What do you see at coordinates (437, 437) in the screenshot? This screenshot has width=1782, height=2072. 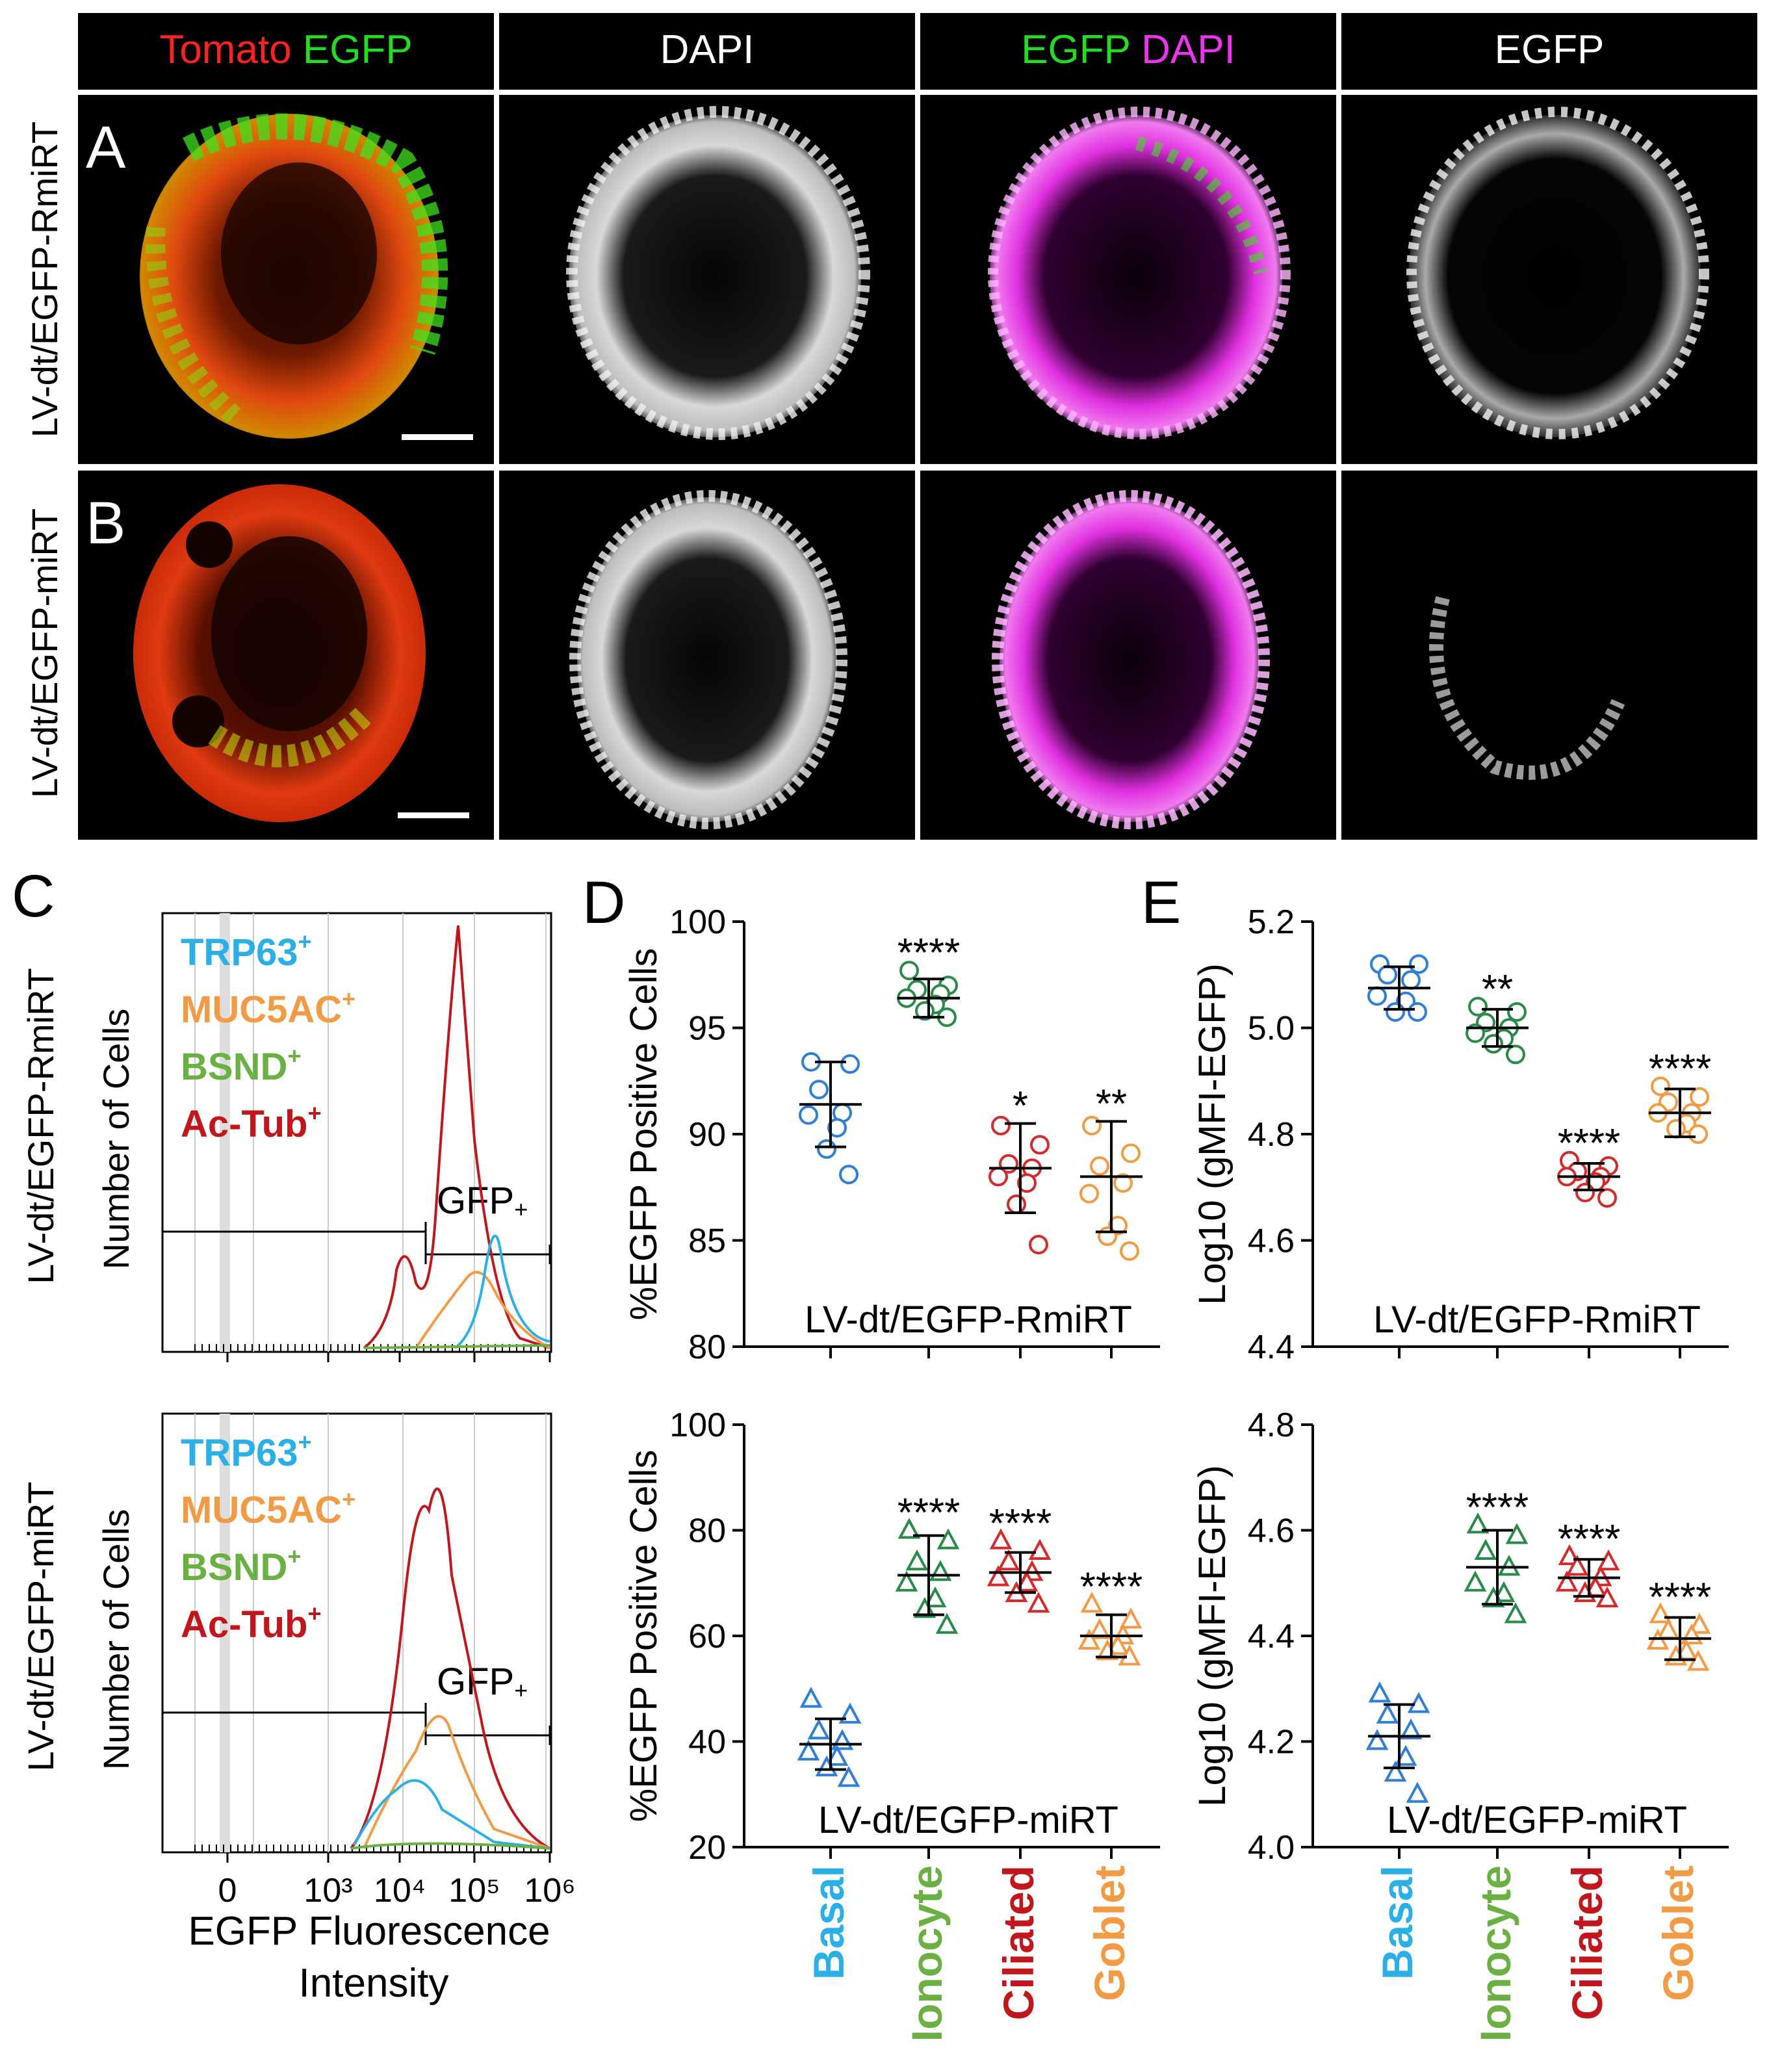 I see `scale-bar-a` at bounding box center [437, 437].